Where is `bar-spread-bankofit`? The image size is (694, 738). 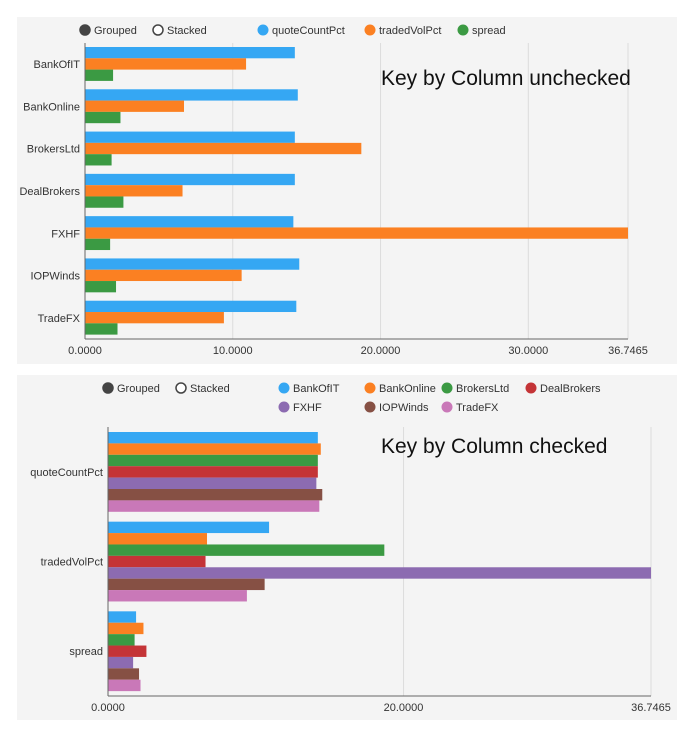
bar-spread-bankofit is located at coordinates (122, 617).